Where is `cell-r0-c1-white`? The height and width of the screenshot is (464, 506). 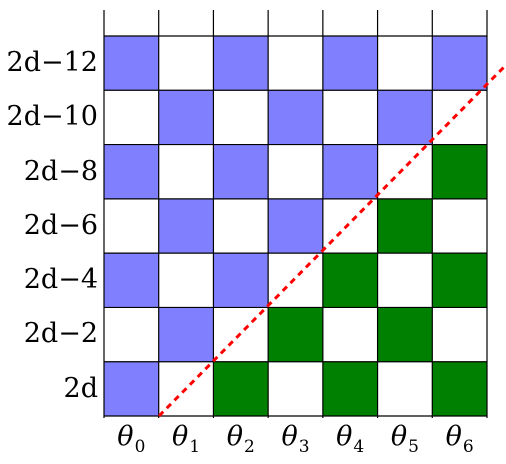
cell-r0-c1-white is located at coordinates (186, 63).